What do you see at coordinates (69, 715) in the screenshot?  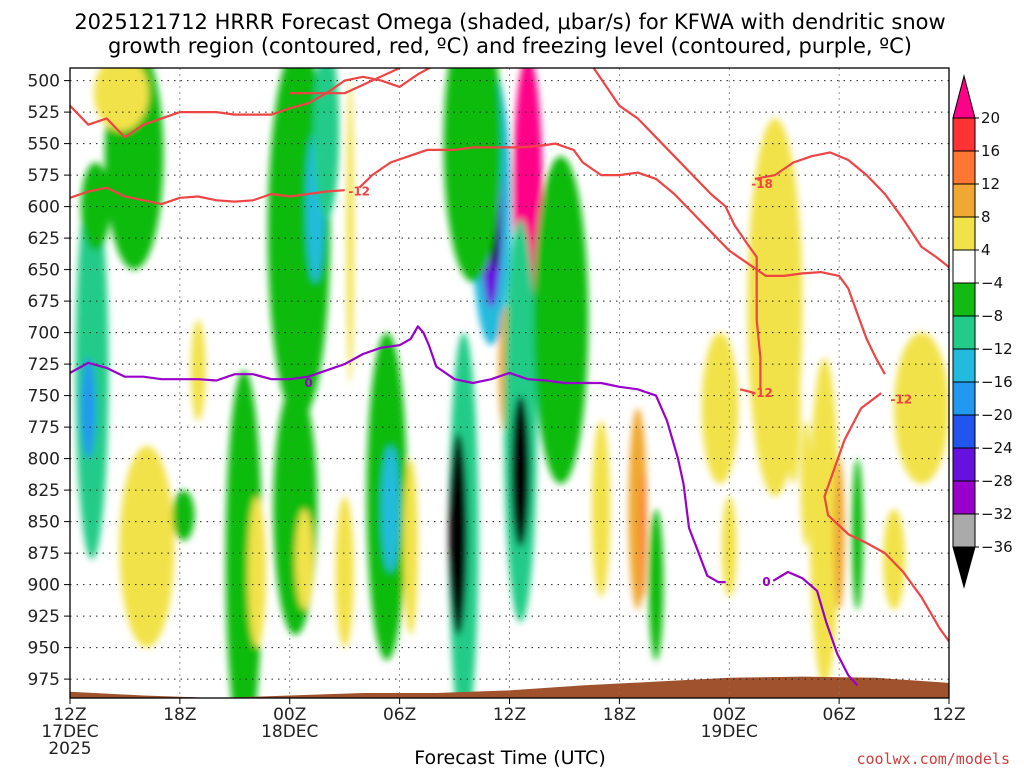 I see `time-tick-label-0-0: 12Z` at bounding box center [69, 715].